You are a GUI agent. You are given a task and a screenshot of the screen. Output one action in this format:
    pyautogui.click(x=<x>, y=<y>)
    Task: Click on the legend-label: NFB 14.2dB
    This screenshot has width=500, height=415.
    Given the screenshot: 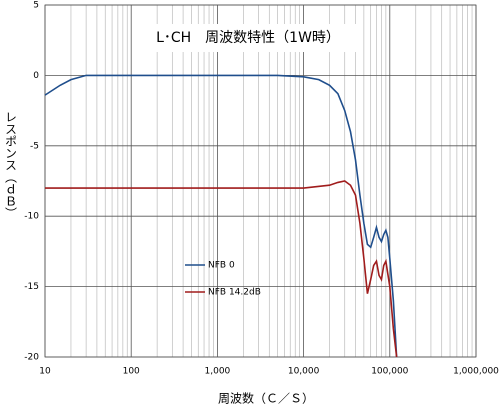 What is the action you would take?
    pyautogui.click(x=234, y=293)
    